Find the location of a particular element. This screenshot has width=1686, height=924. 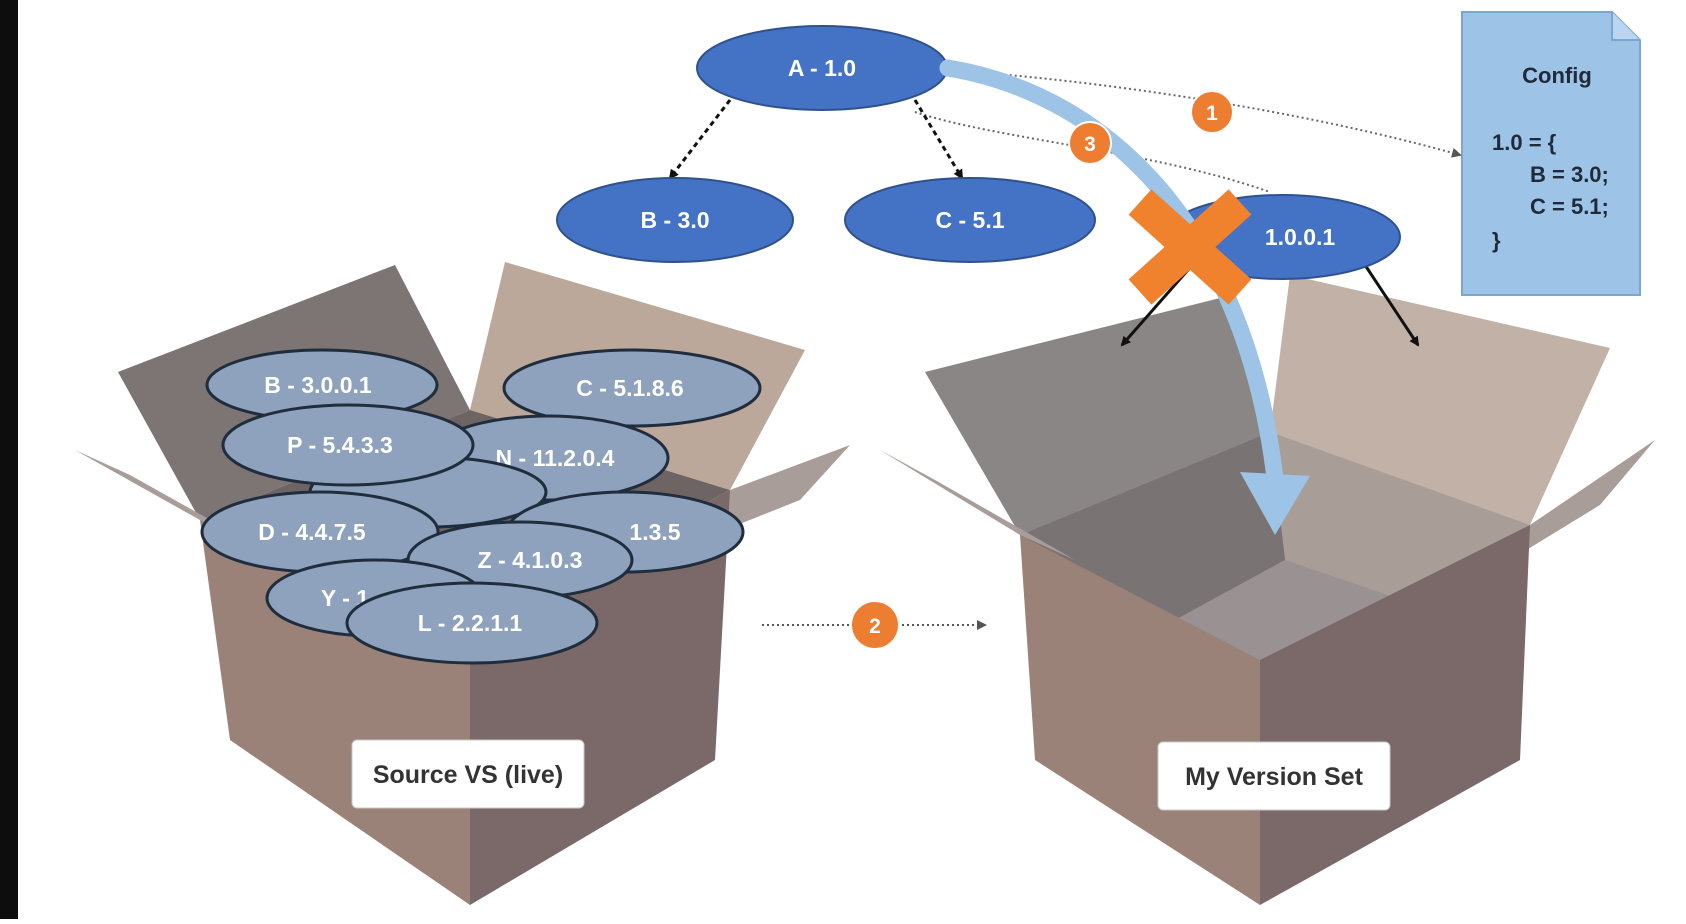

package-p-label: P - 5.4.3.3 is located at coordinates (340, 445).